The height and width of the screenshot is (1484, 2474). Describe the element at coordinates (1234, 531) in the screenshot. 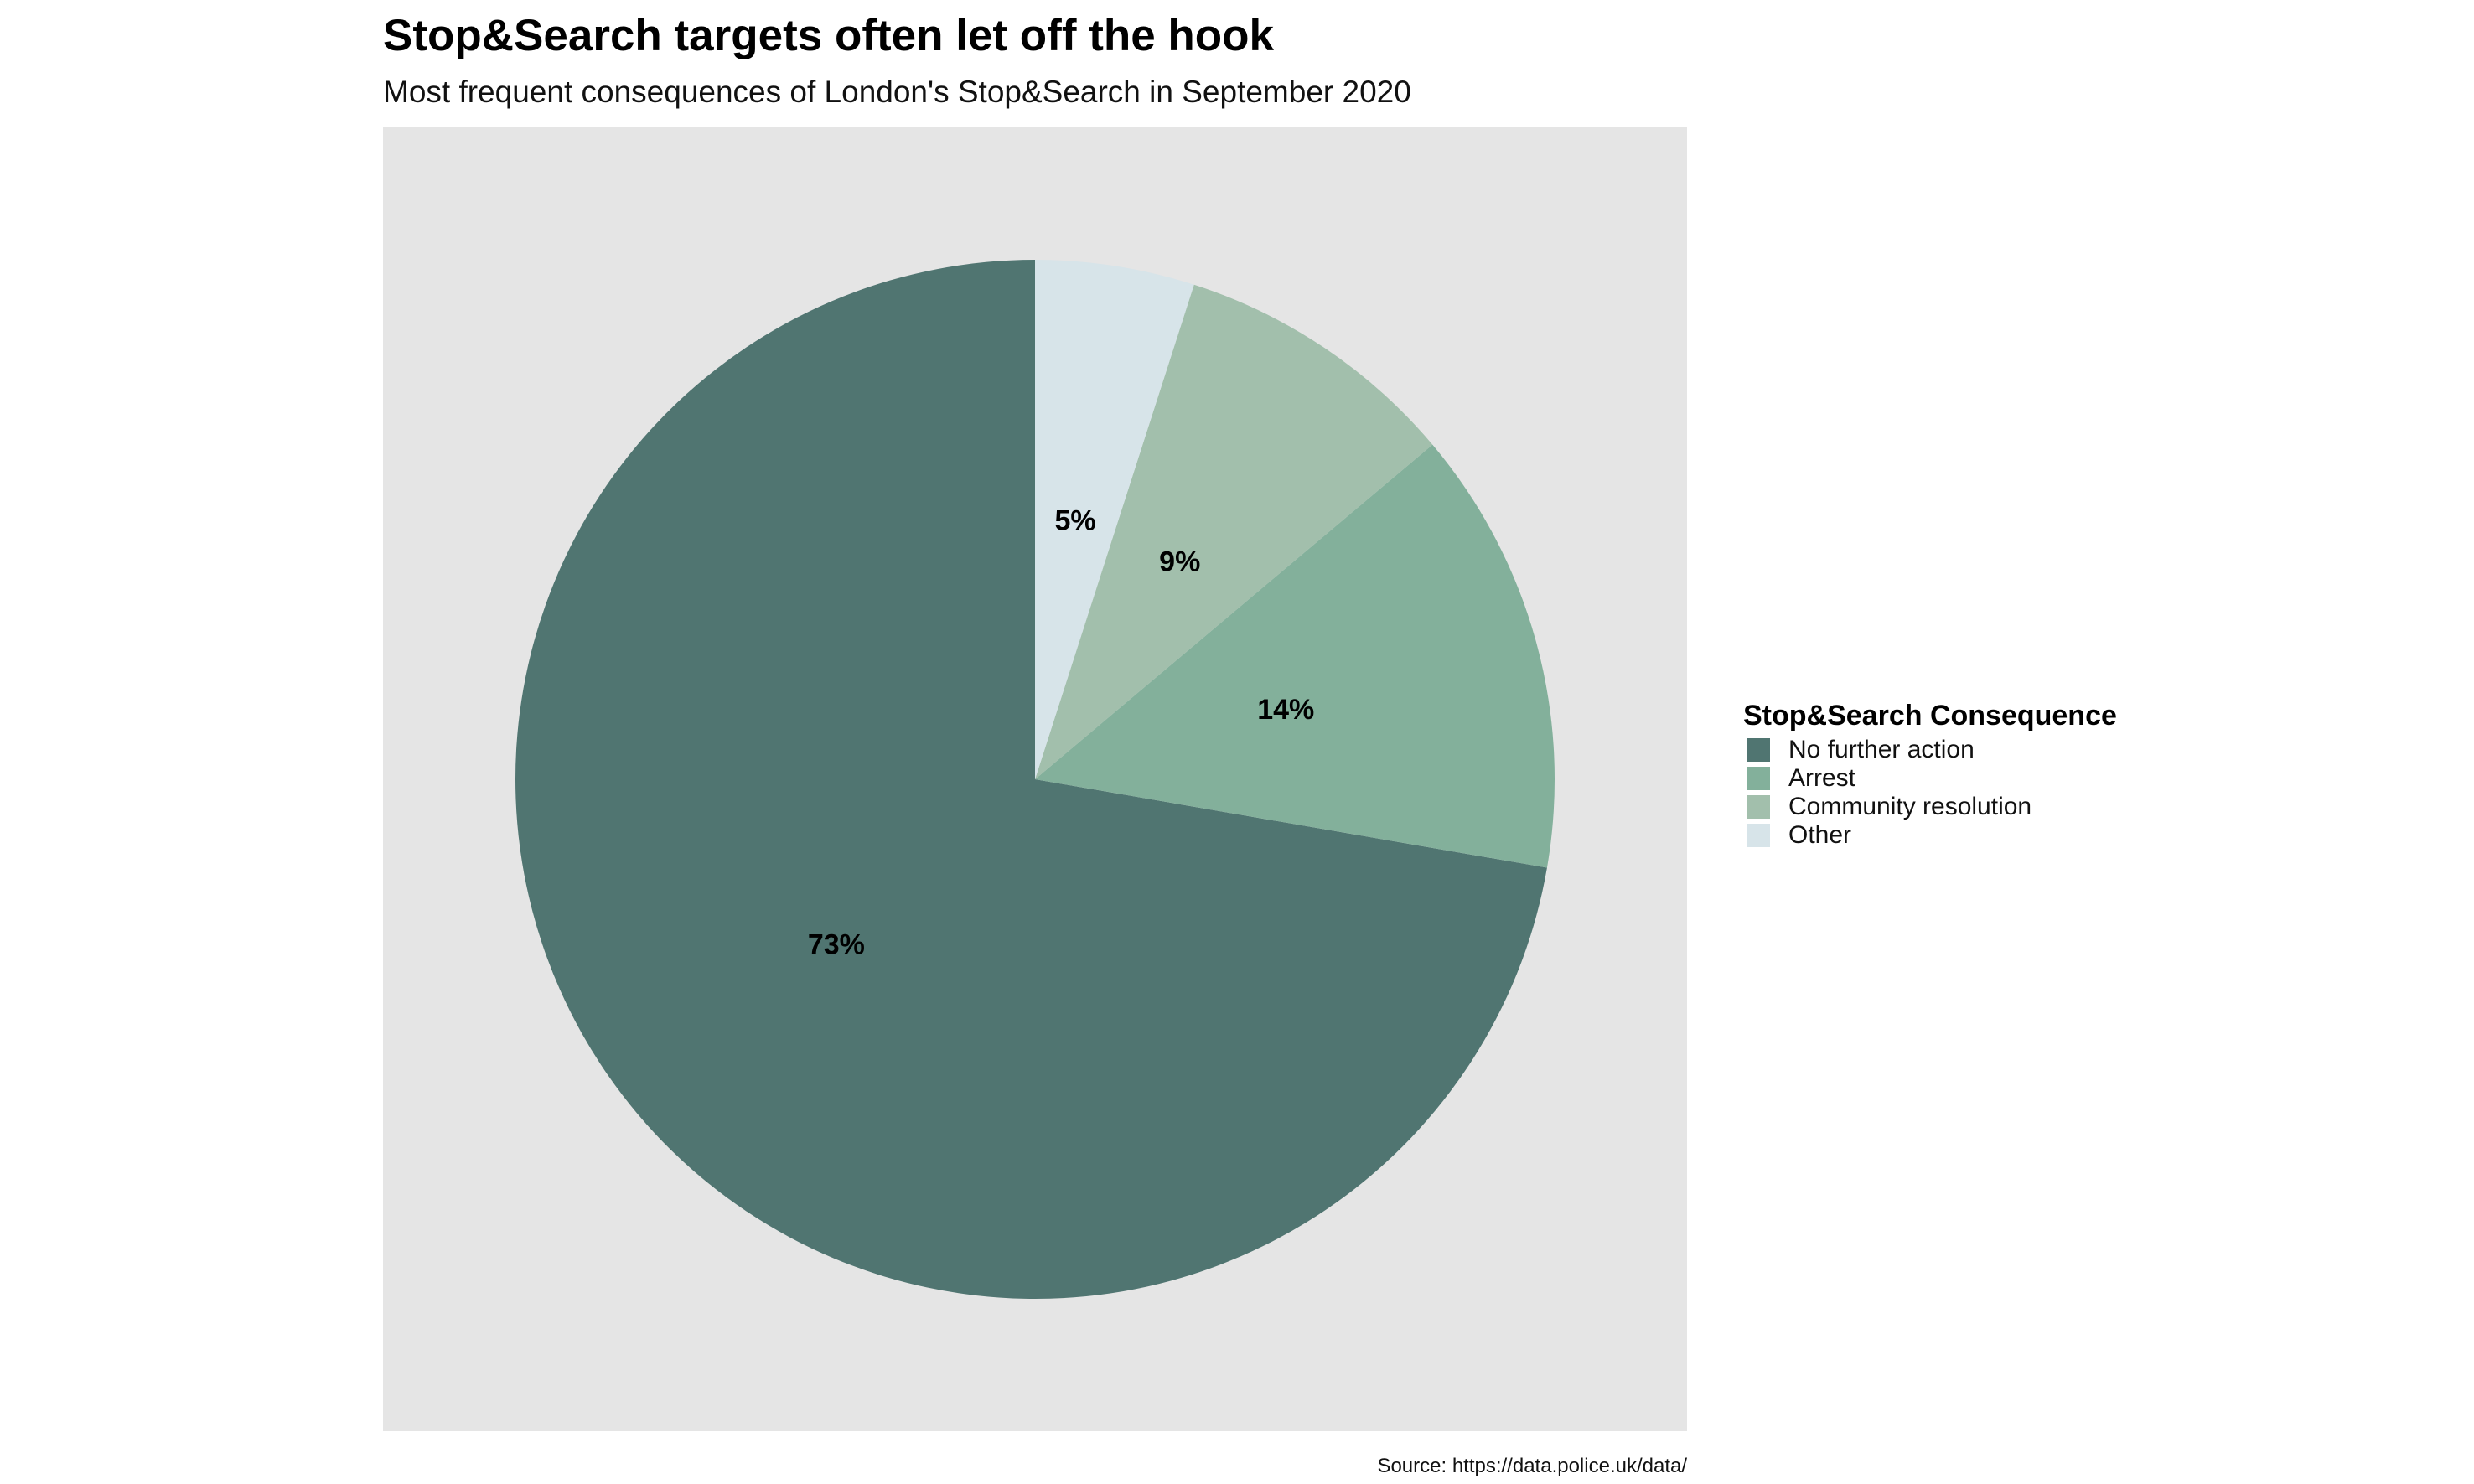

I see `pie-slice-community-resolution` at that location.